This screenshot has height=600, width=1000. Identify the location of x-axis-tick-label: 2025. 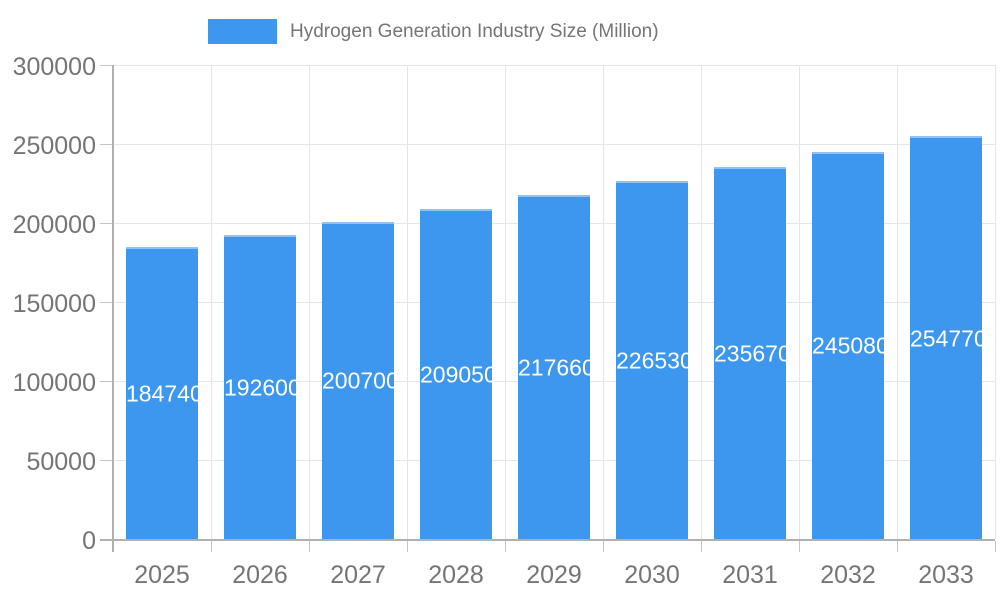
(162, 575).